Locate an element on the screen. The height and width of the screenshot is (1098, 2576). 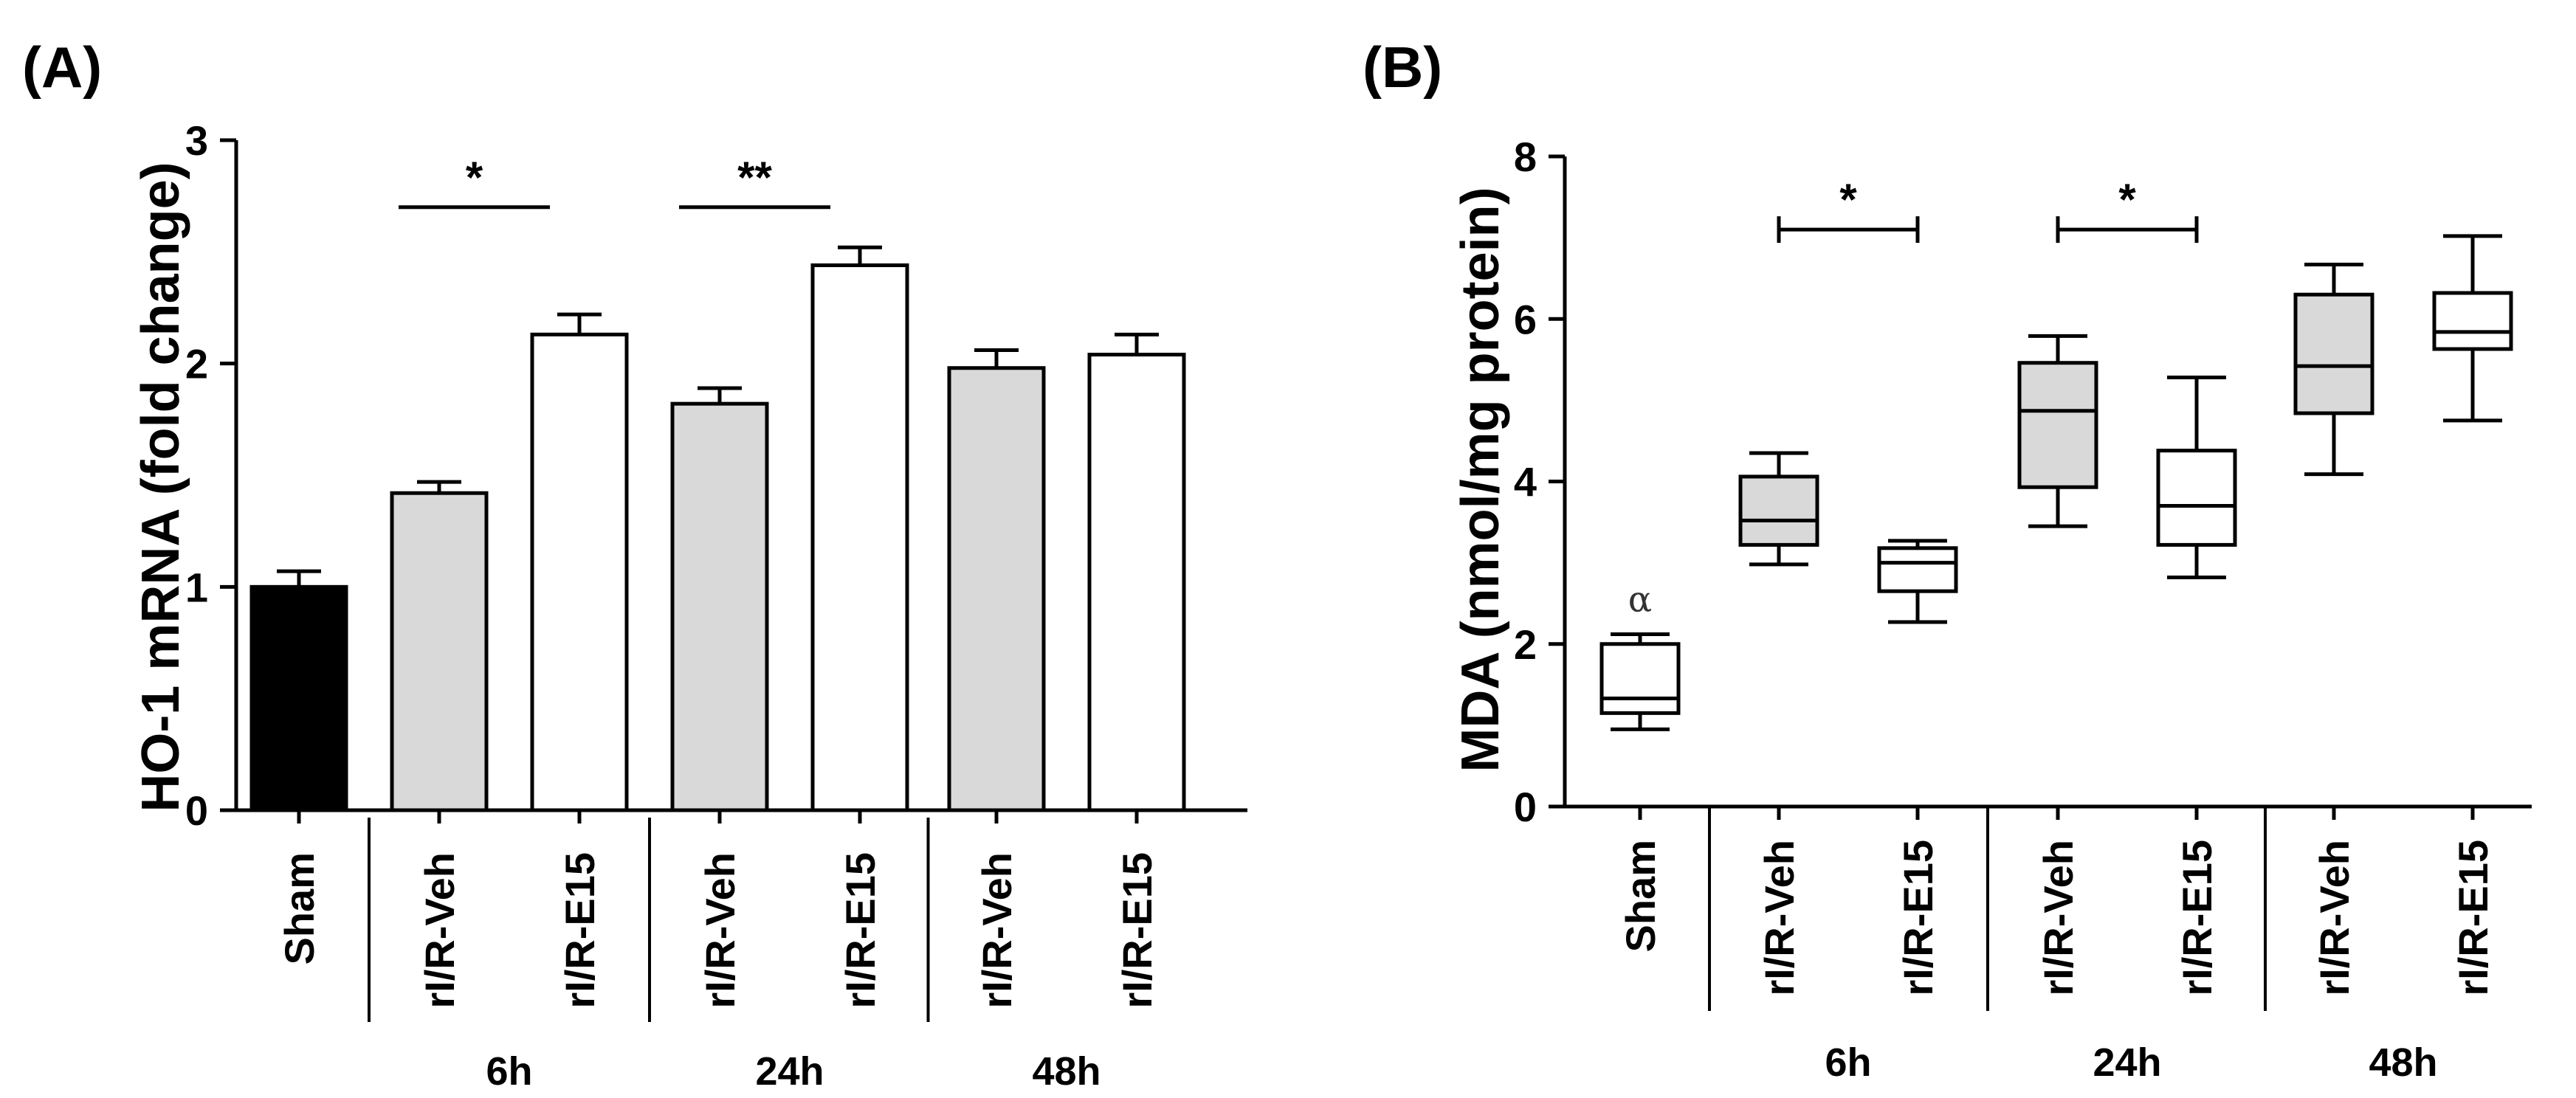
significance-label: ** is located at coordinates (755, 177).